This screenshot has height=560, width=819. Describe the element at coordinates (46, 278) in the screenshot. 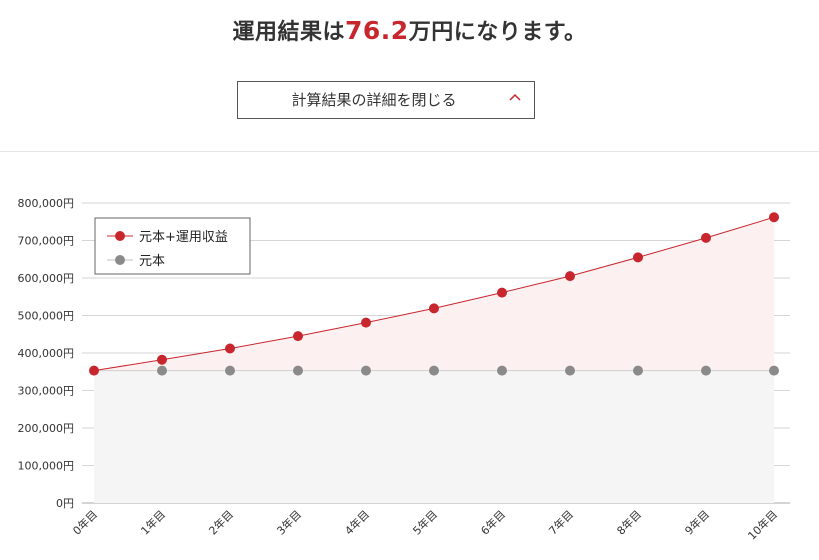

I see `y-tick-label: 600,000円` at that location.